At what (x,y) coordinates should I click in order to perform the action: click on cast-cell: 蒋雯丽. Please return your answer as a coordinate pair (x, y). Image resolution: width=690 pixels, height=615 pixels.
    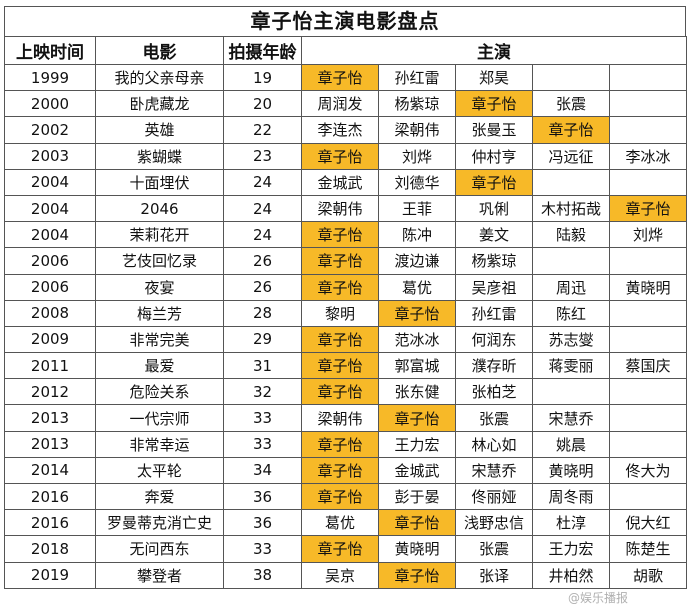
    Looking at the image, I should click on (571, 366).